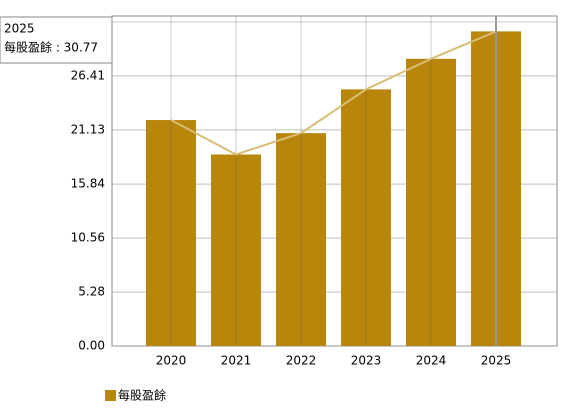  I want to click on y-tick-label: 0.00, so click(91, 346).